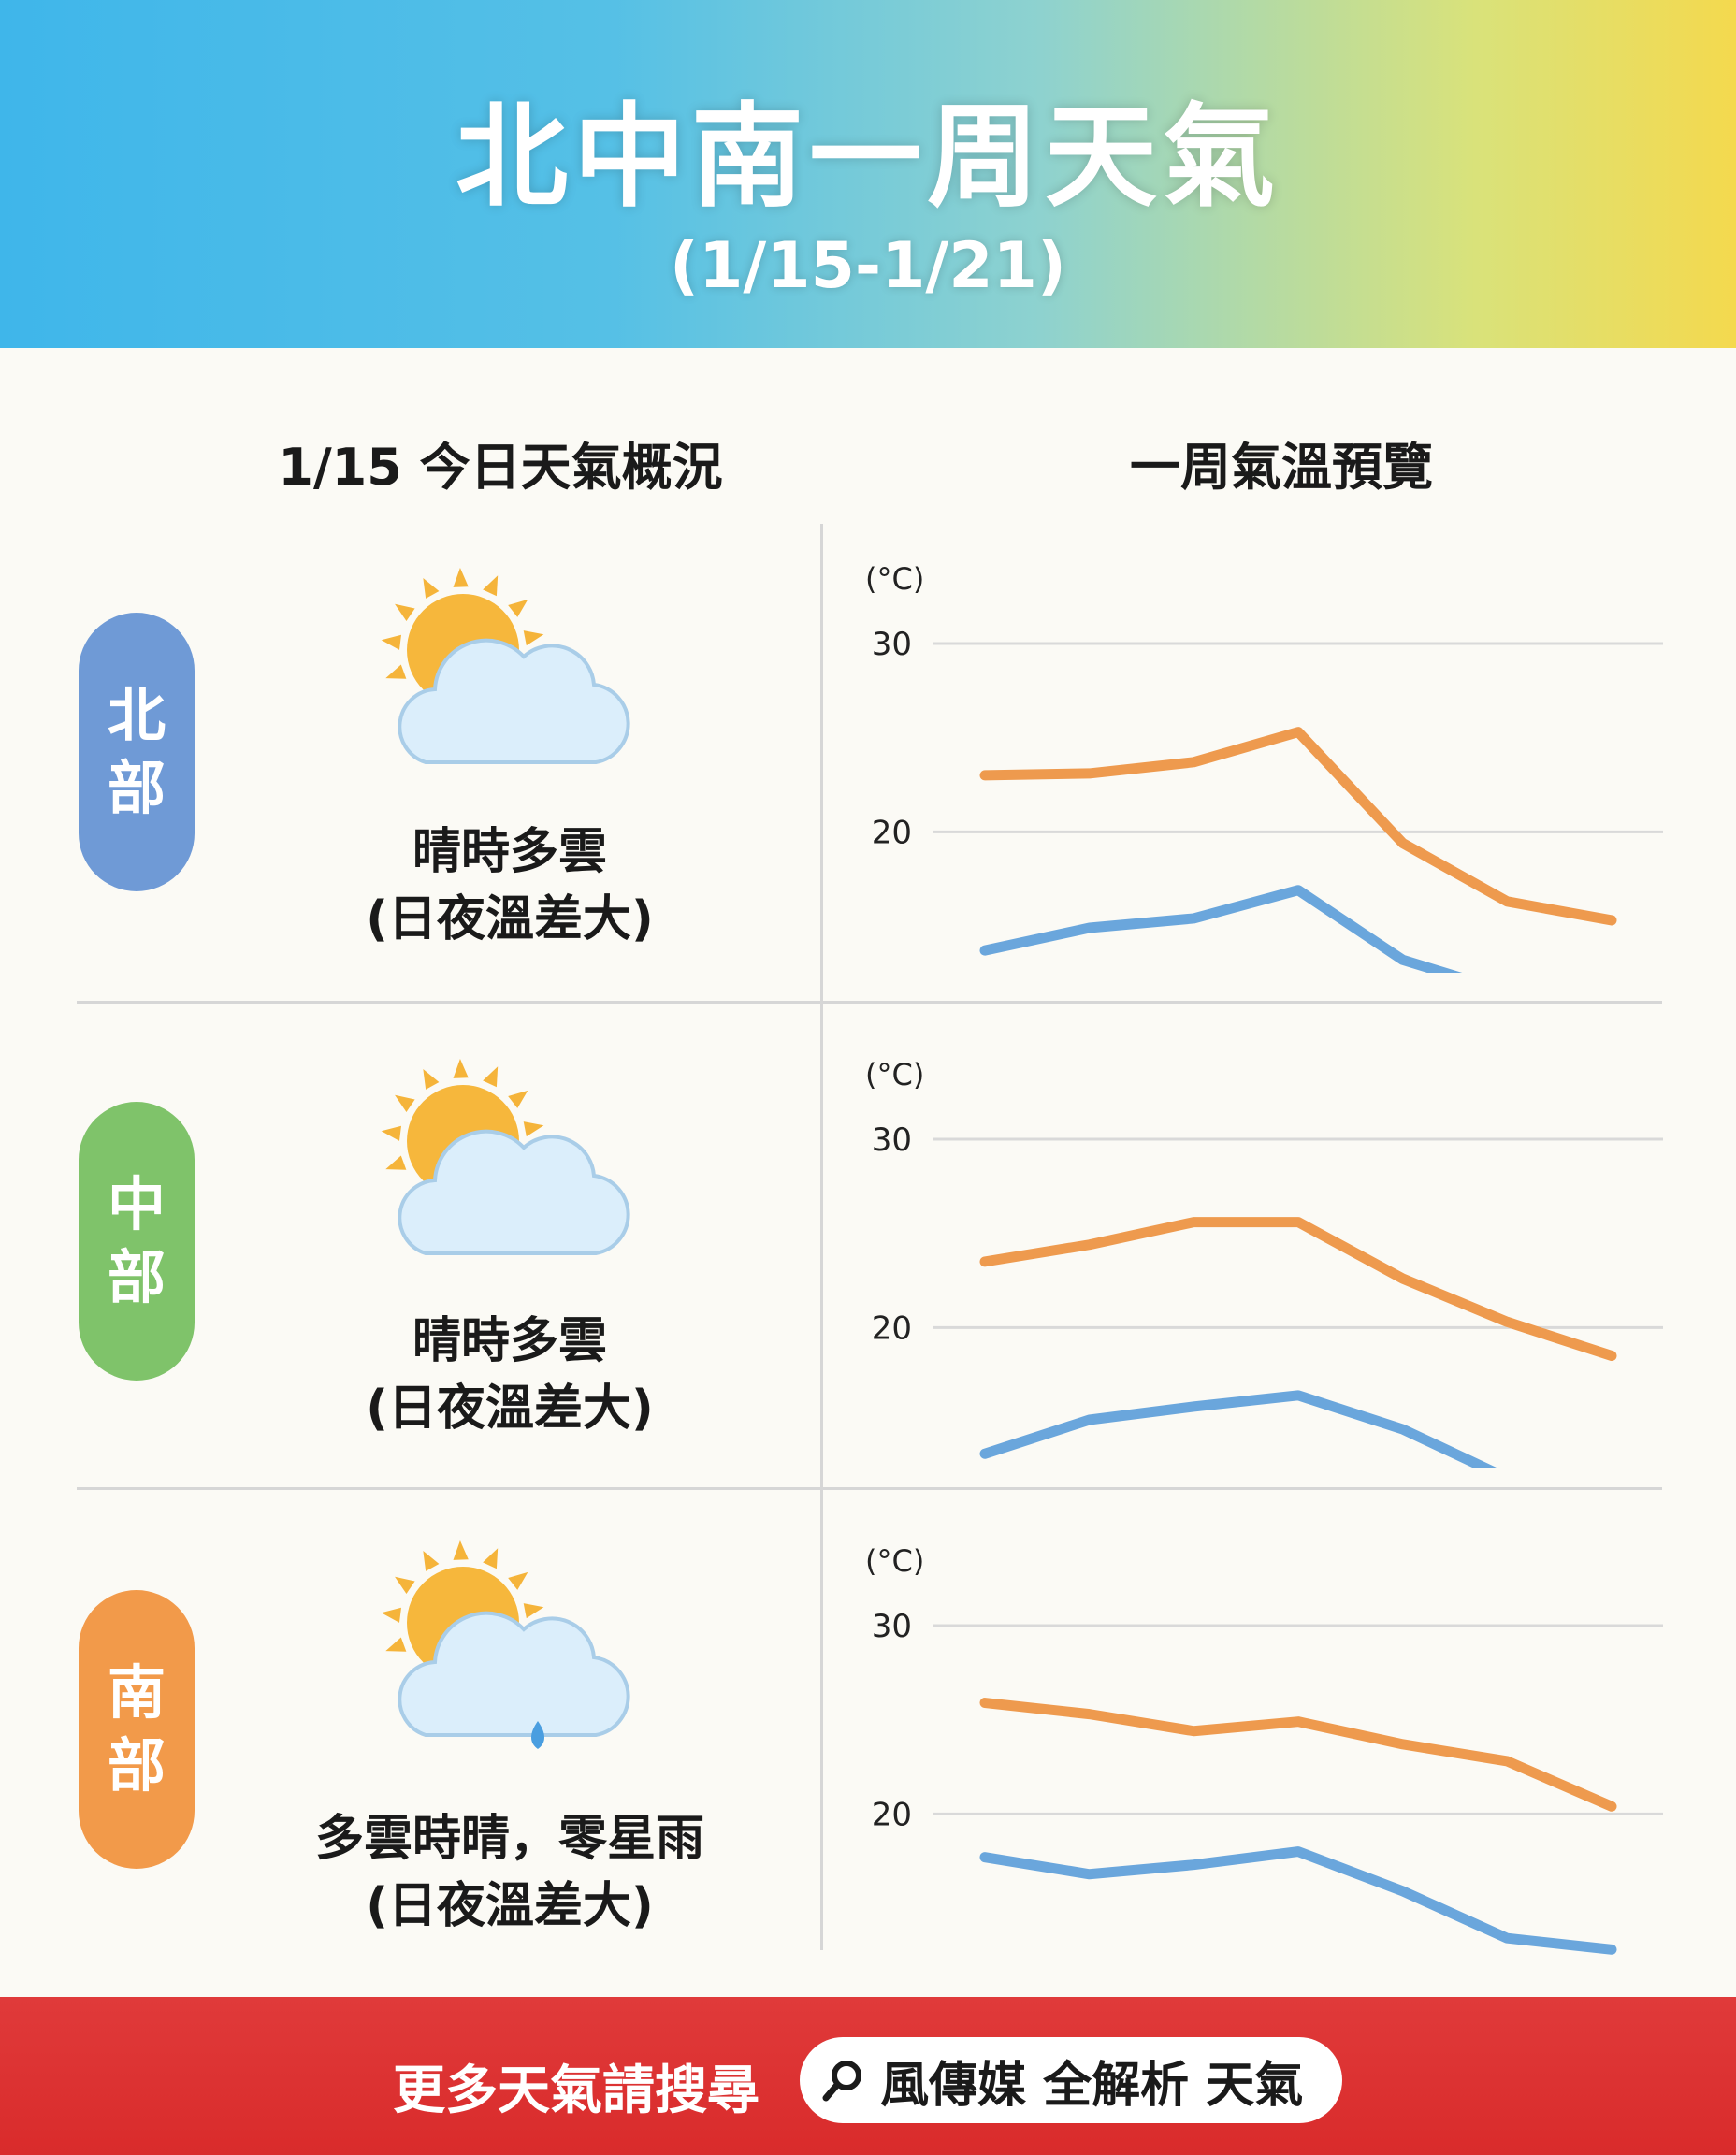  Describe the element at coordinates (137, 1241) in the screenshot. I see `region-badge-central: 中部` at that location.